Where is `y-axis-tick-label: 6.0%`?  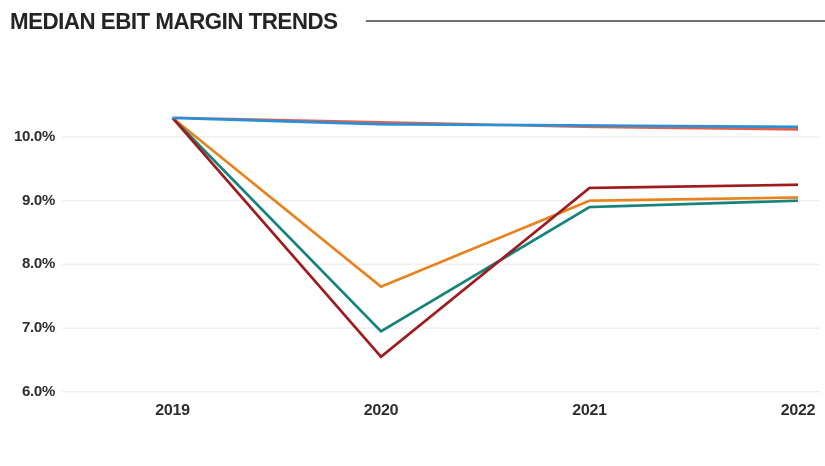
y-axis-tick-label: 6.0% is located at coordinates (38, 391).